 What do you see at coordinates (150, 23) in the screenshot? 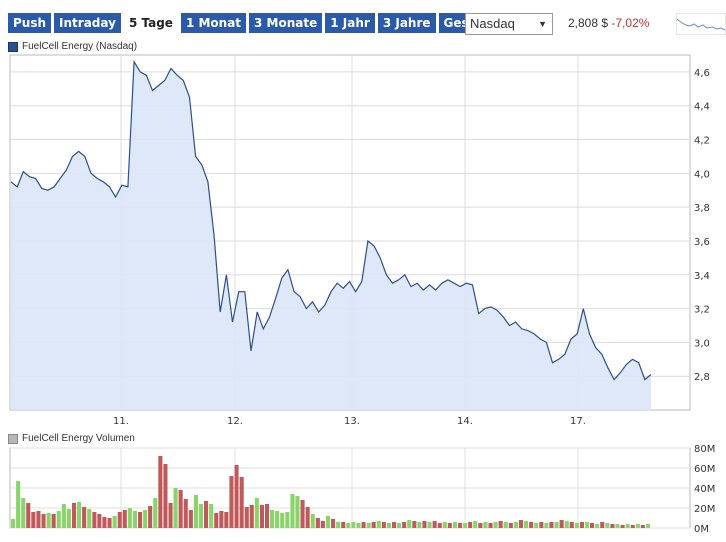
I see `tab-5-tage: 5 Tage` at bounding box center [150, 23].